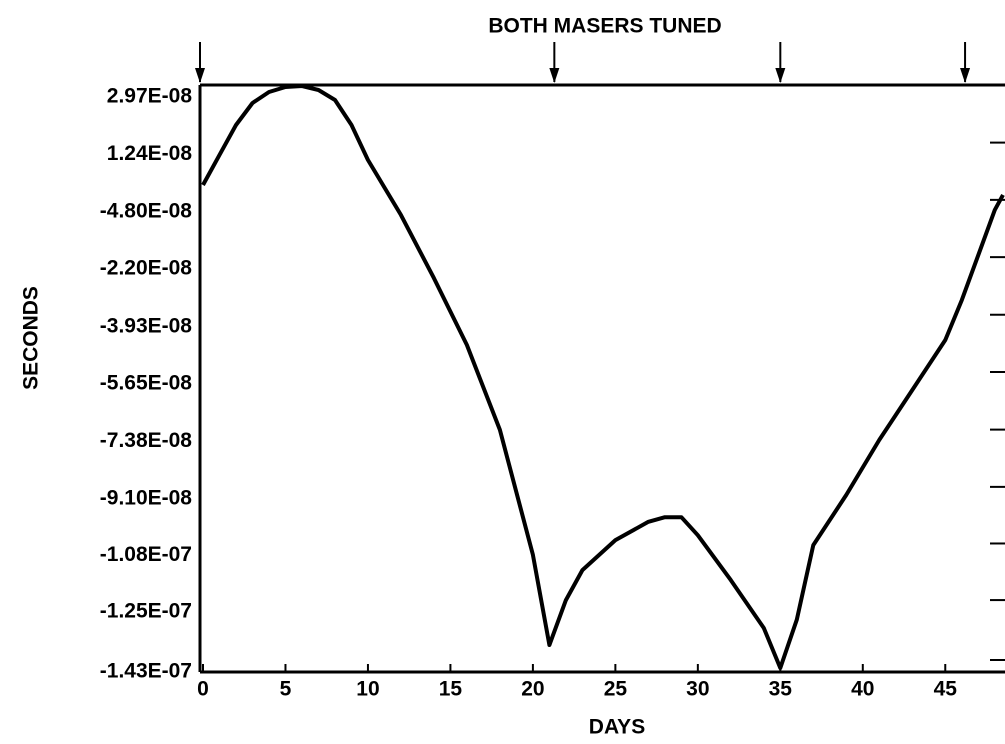 The image size is (1005, 744). I want to click on y-tick-label: -4.80E-08, so click(146, 210).